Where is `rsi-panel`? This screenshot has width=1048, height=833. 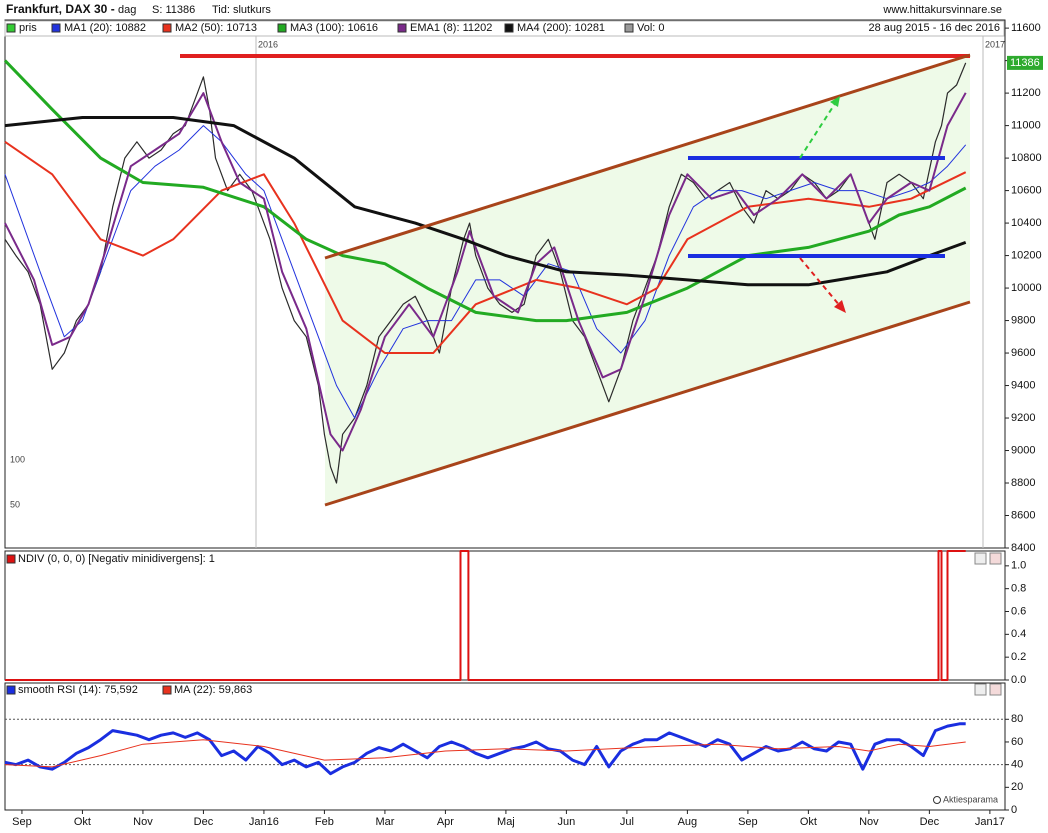 rsi-panel is located at coordinates (505, 746).